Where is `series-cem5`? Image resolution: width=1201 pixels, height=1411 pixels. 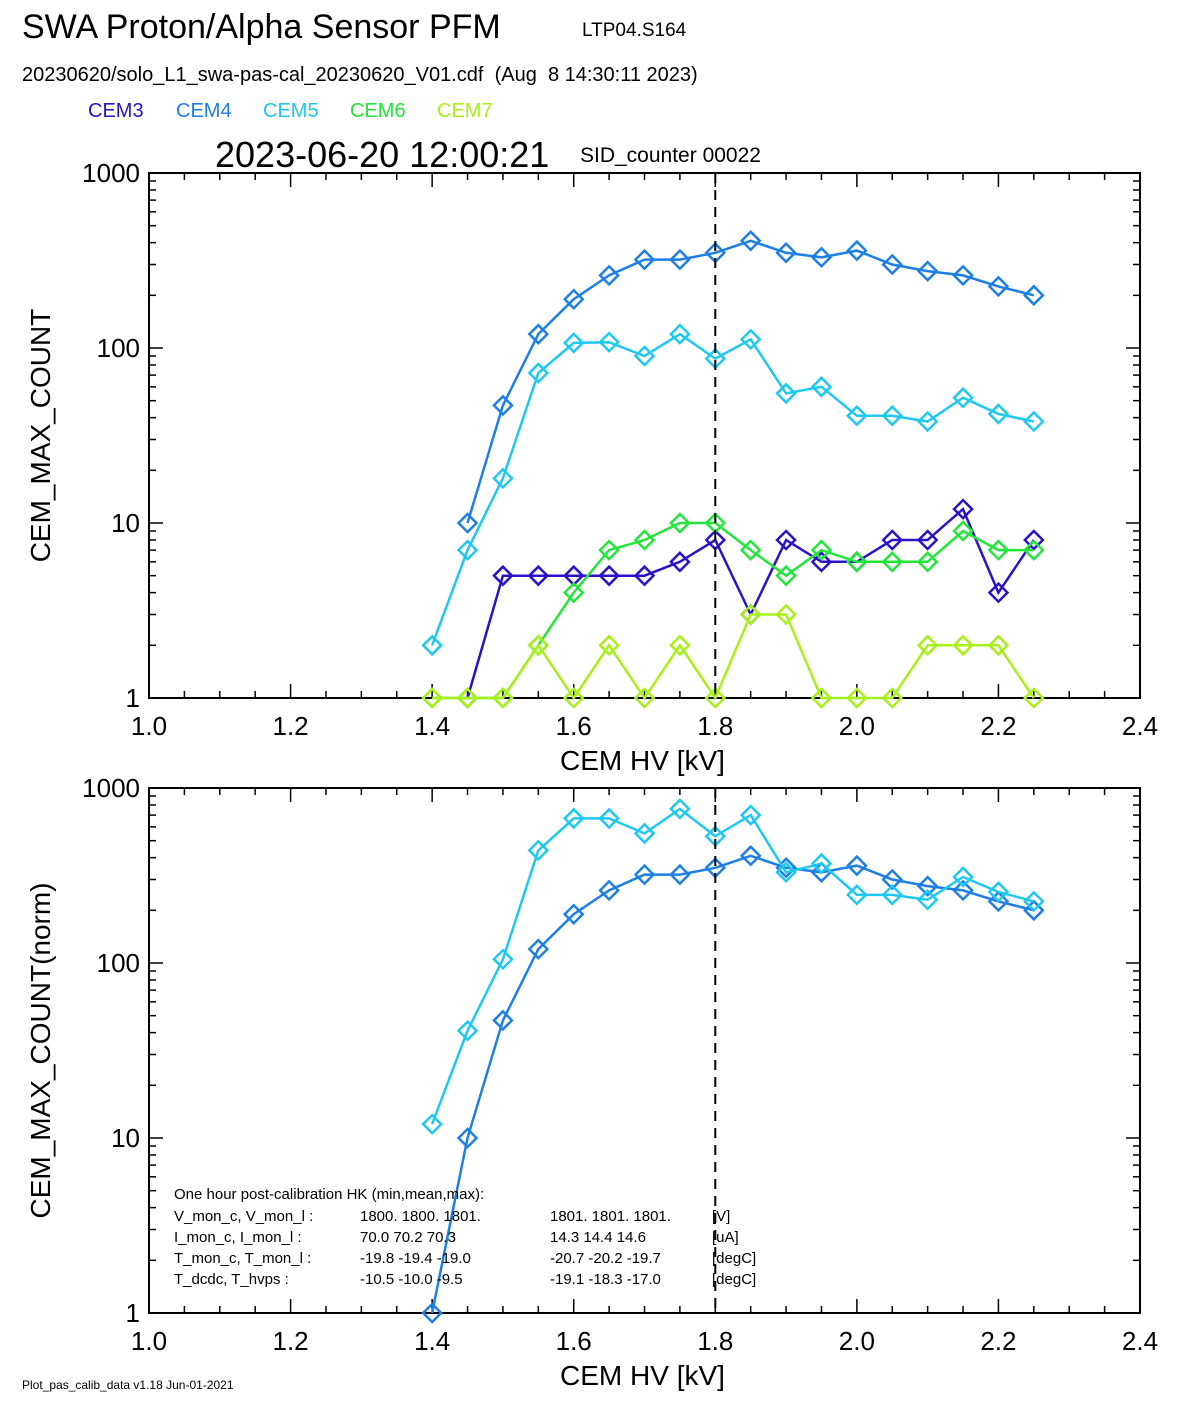
series-cem5 is located at coordinates (733, 966).